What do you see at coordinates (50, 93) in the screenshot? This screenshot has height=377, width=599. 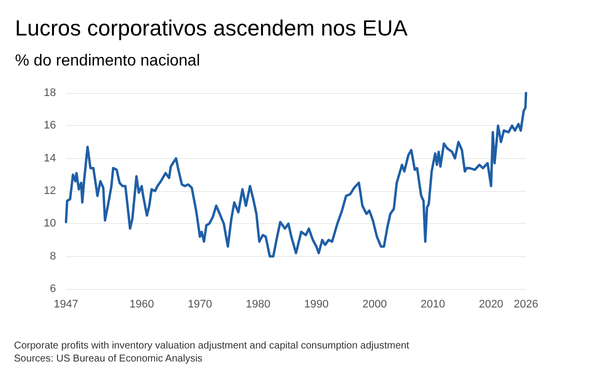 I see `y-tick-label: 18` at bounding box center [50, 93].